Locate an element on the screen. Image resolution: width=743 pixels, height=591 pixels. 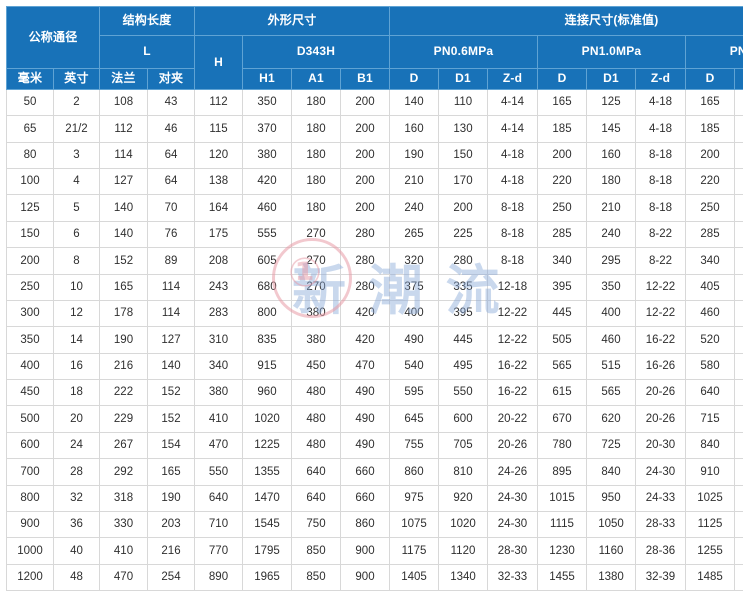
table-cell: 164 is located at coordinates (219, 208).